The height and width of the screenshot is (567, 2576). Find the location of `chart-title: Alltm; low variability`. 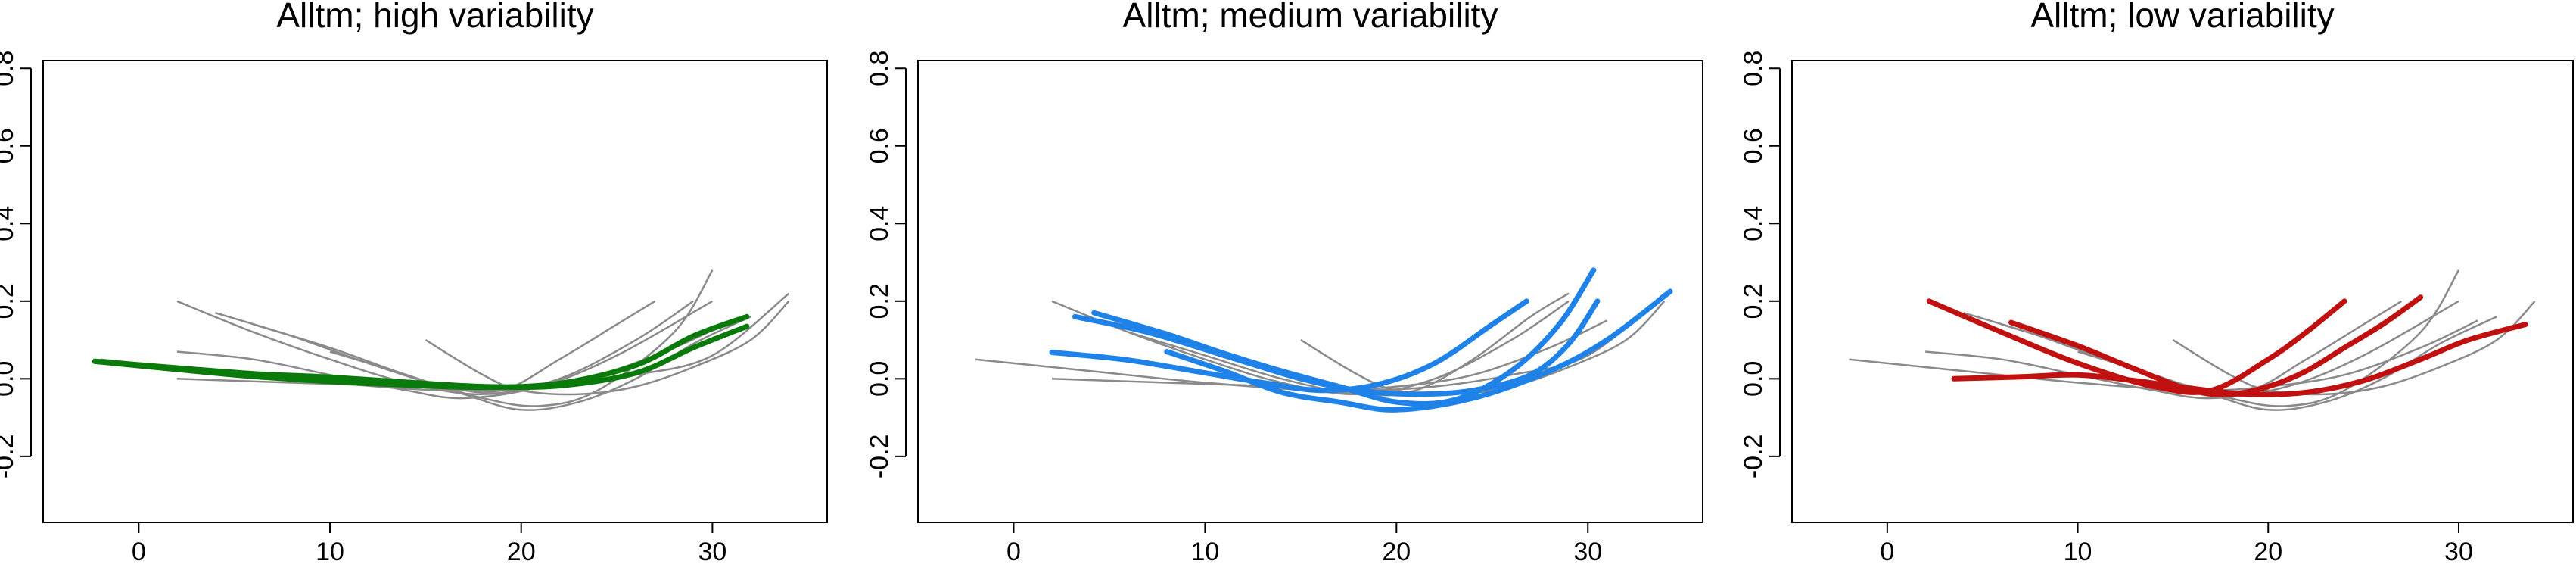

chart-title: Alltm; low variability is located at coordinates (2182, 17).